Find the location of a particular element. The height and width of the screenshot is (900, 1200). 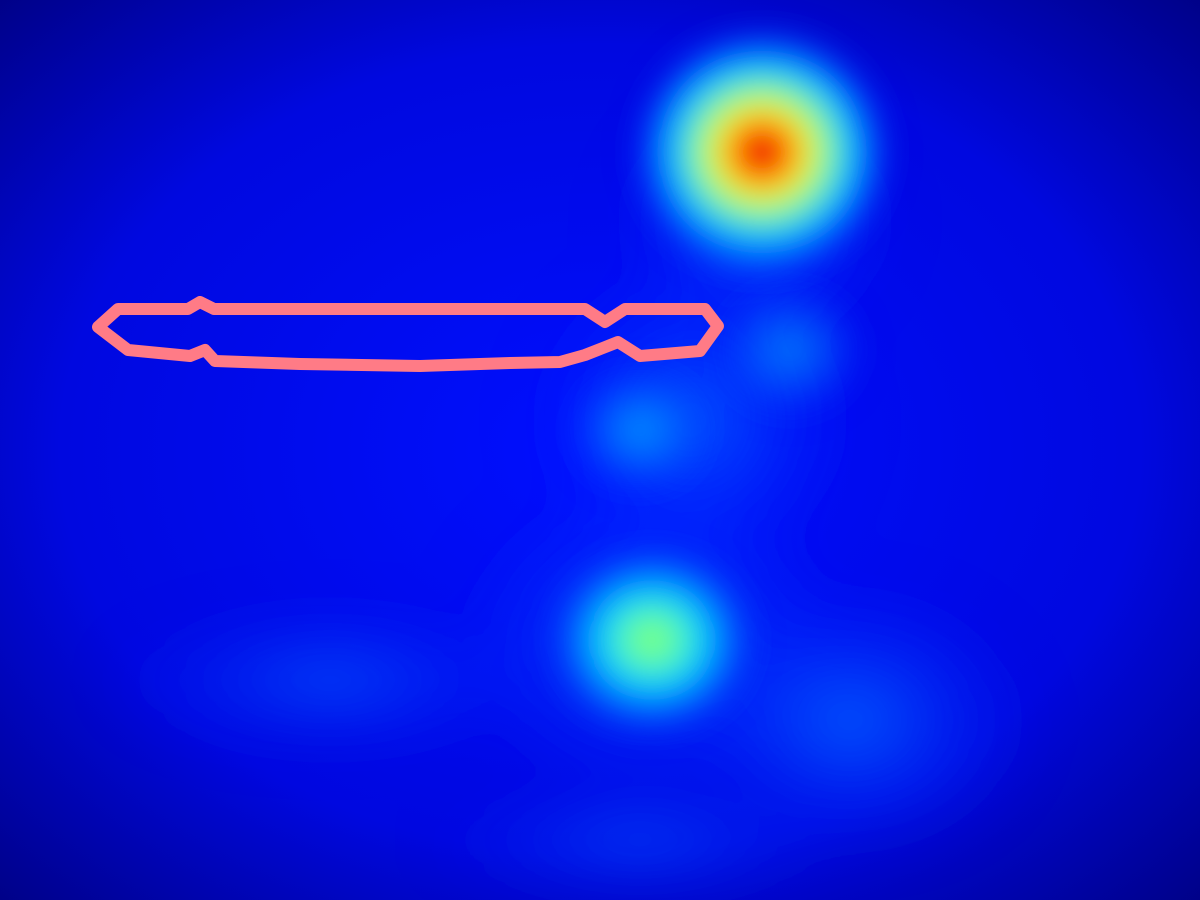

bounding-outline is located at coordinates (408, 334).